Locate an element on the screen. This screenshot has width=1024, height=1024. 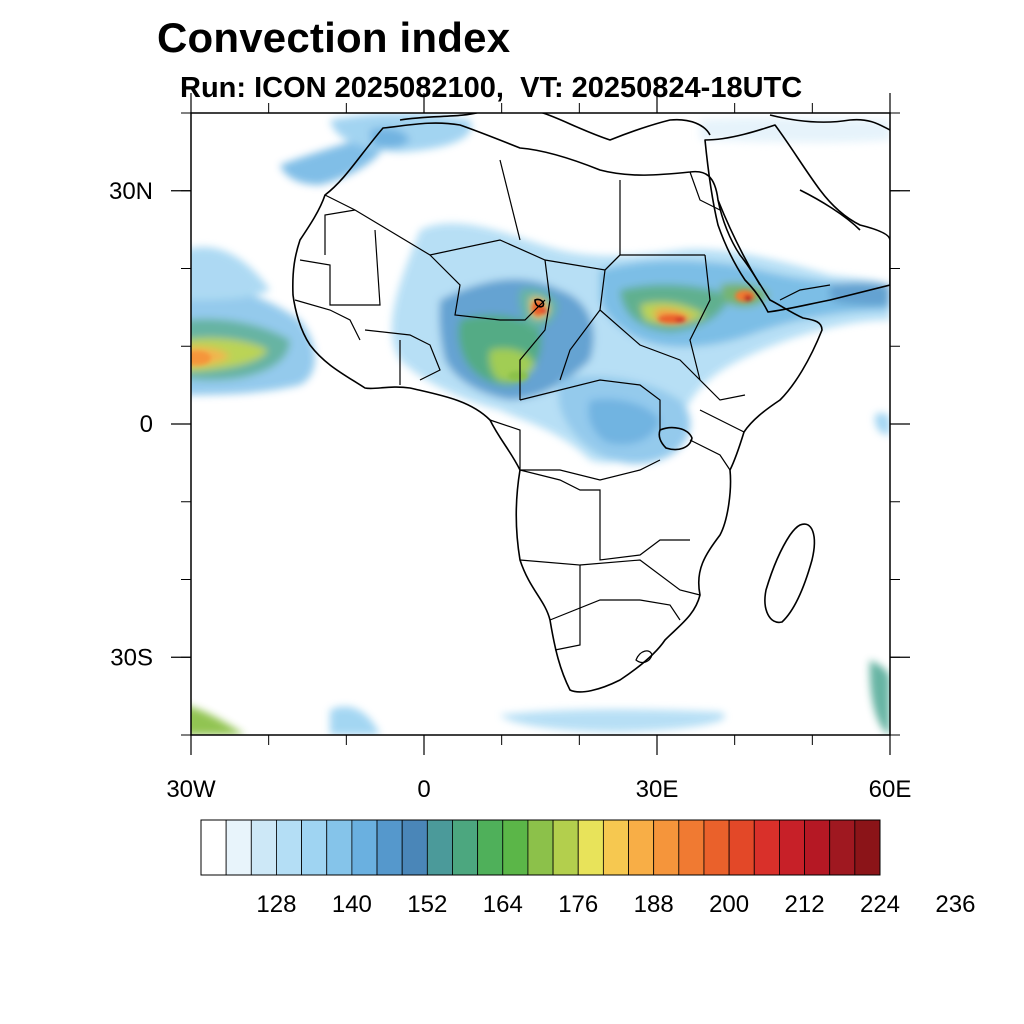
lon-tick-label: 0 is located at coordinates (423, 789).